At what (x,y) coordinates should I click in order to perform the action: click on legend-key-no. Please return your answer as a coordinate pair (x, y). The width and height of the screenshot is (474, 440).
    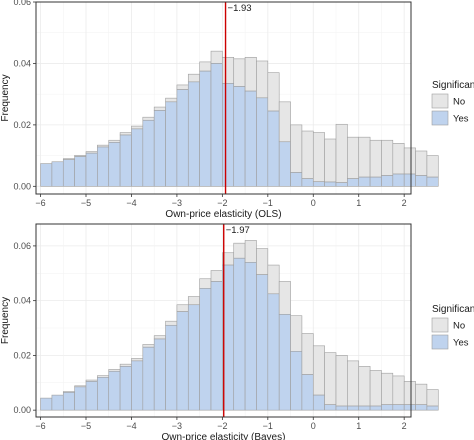
    Looking at the image, I should click on (440, 101).